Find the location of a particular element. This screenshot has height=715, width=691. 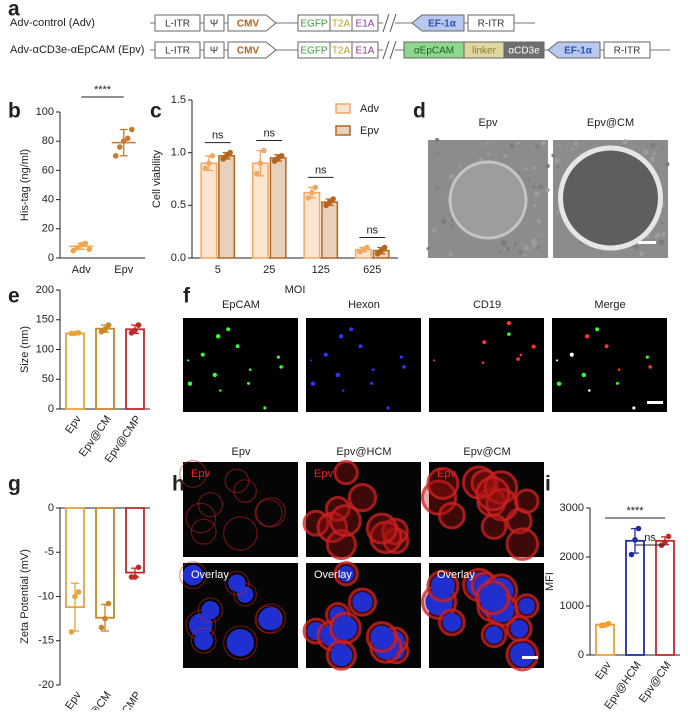

legend-swatch is located at coordinates (343, 130).